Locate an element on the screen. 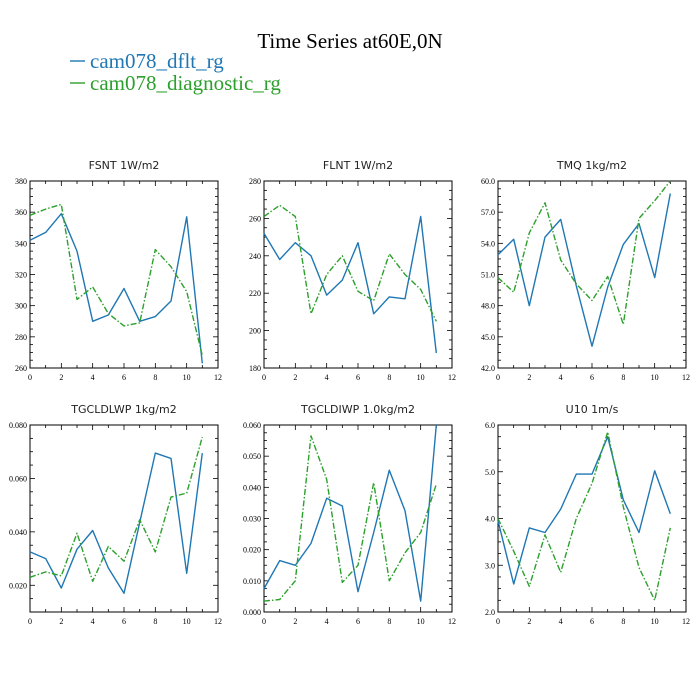  y-tick-label: 0.060 is located at coordinates (18, 478).